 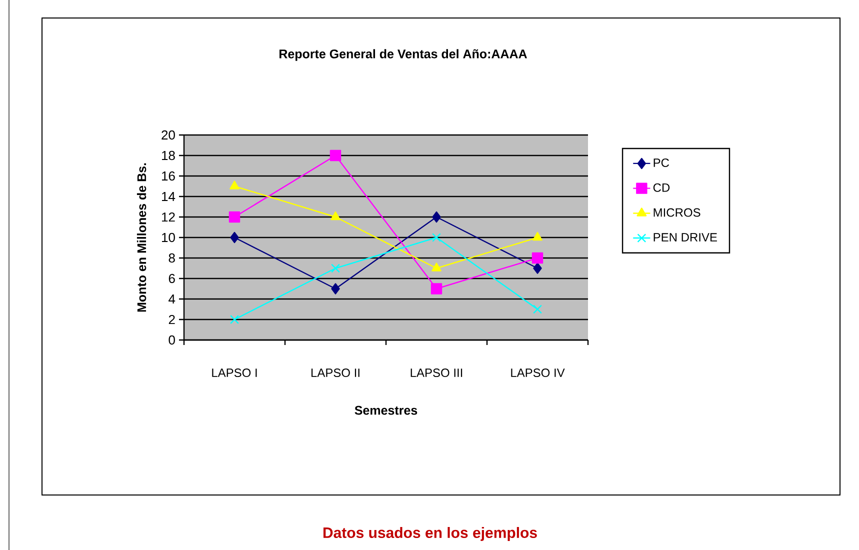 What do you see at coordinates (335, 373) in the screenshot?
I see `x-tick-label: LAPSO II` at bounding box center [335, 373].